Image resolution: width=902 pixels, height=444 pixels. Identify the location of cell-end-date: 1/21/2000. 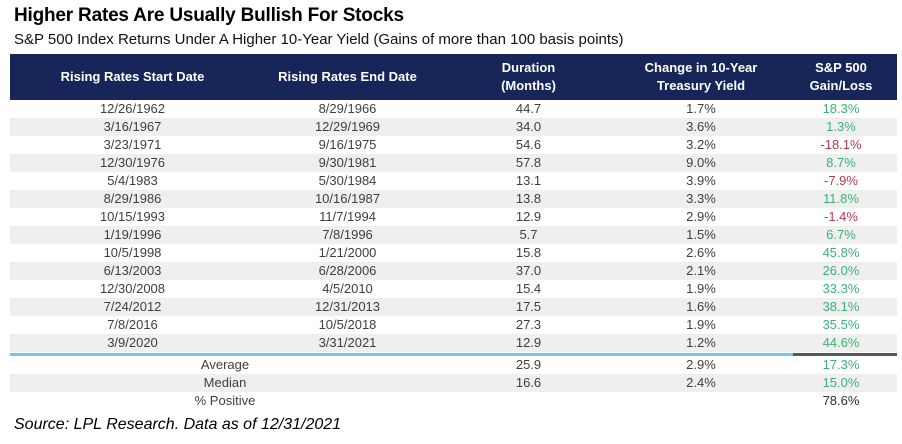
(347, 252).